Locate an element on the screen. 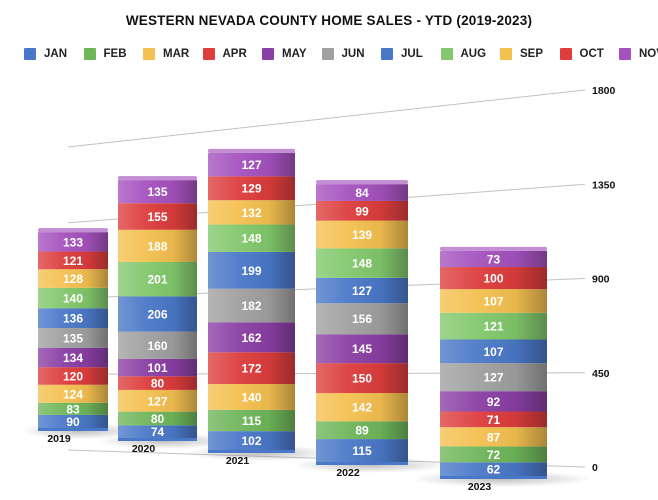  legend-item-may: MAY is located at coordinates (284, 54).